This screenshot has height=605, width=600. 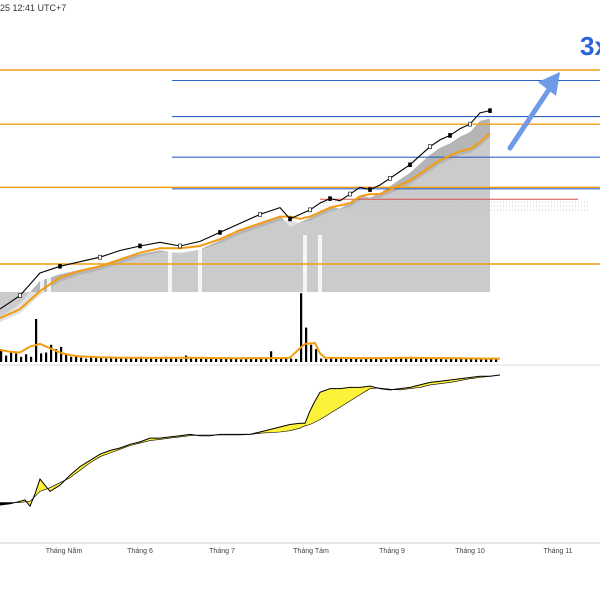 What do you see at coordinates (311, 551) in the screenshot?
I see `x-tick-label: Tháng Tám` at bounding box center [311, 551].